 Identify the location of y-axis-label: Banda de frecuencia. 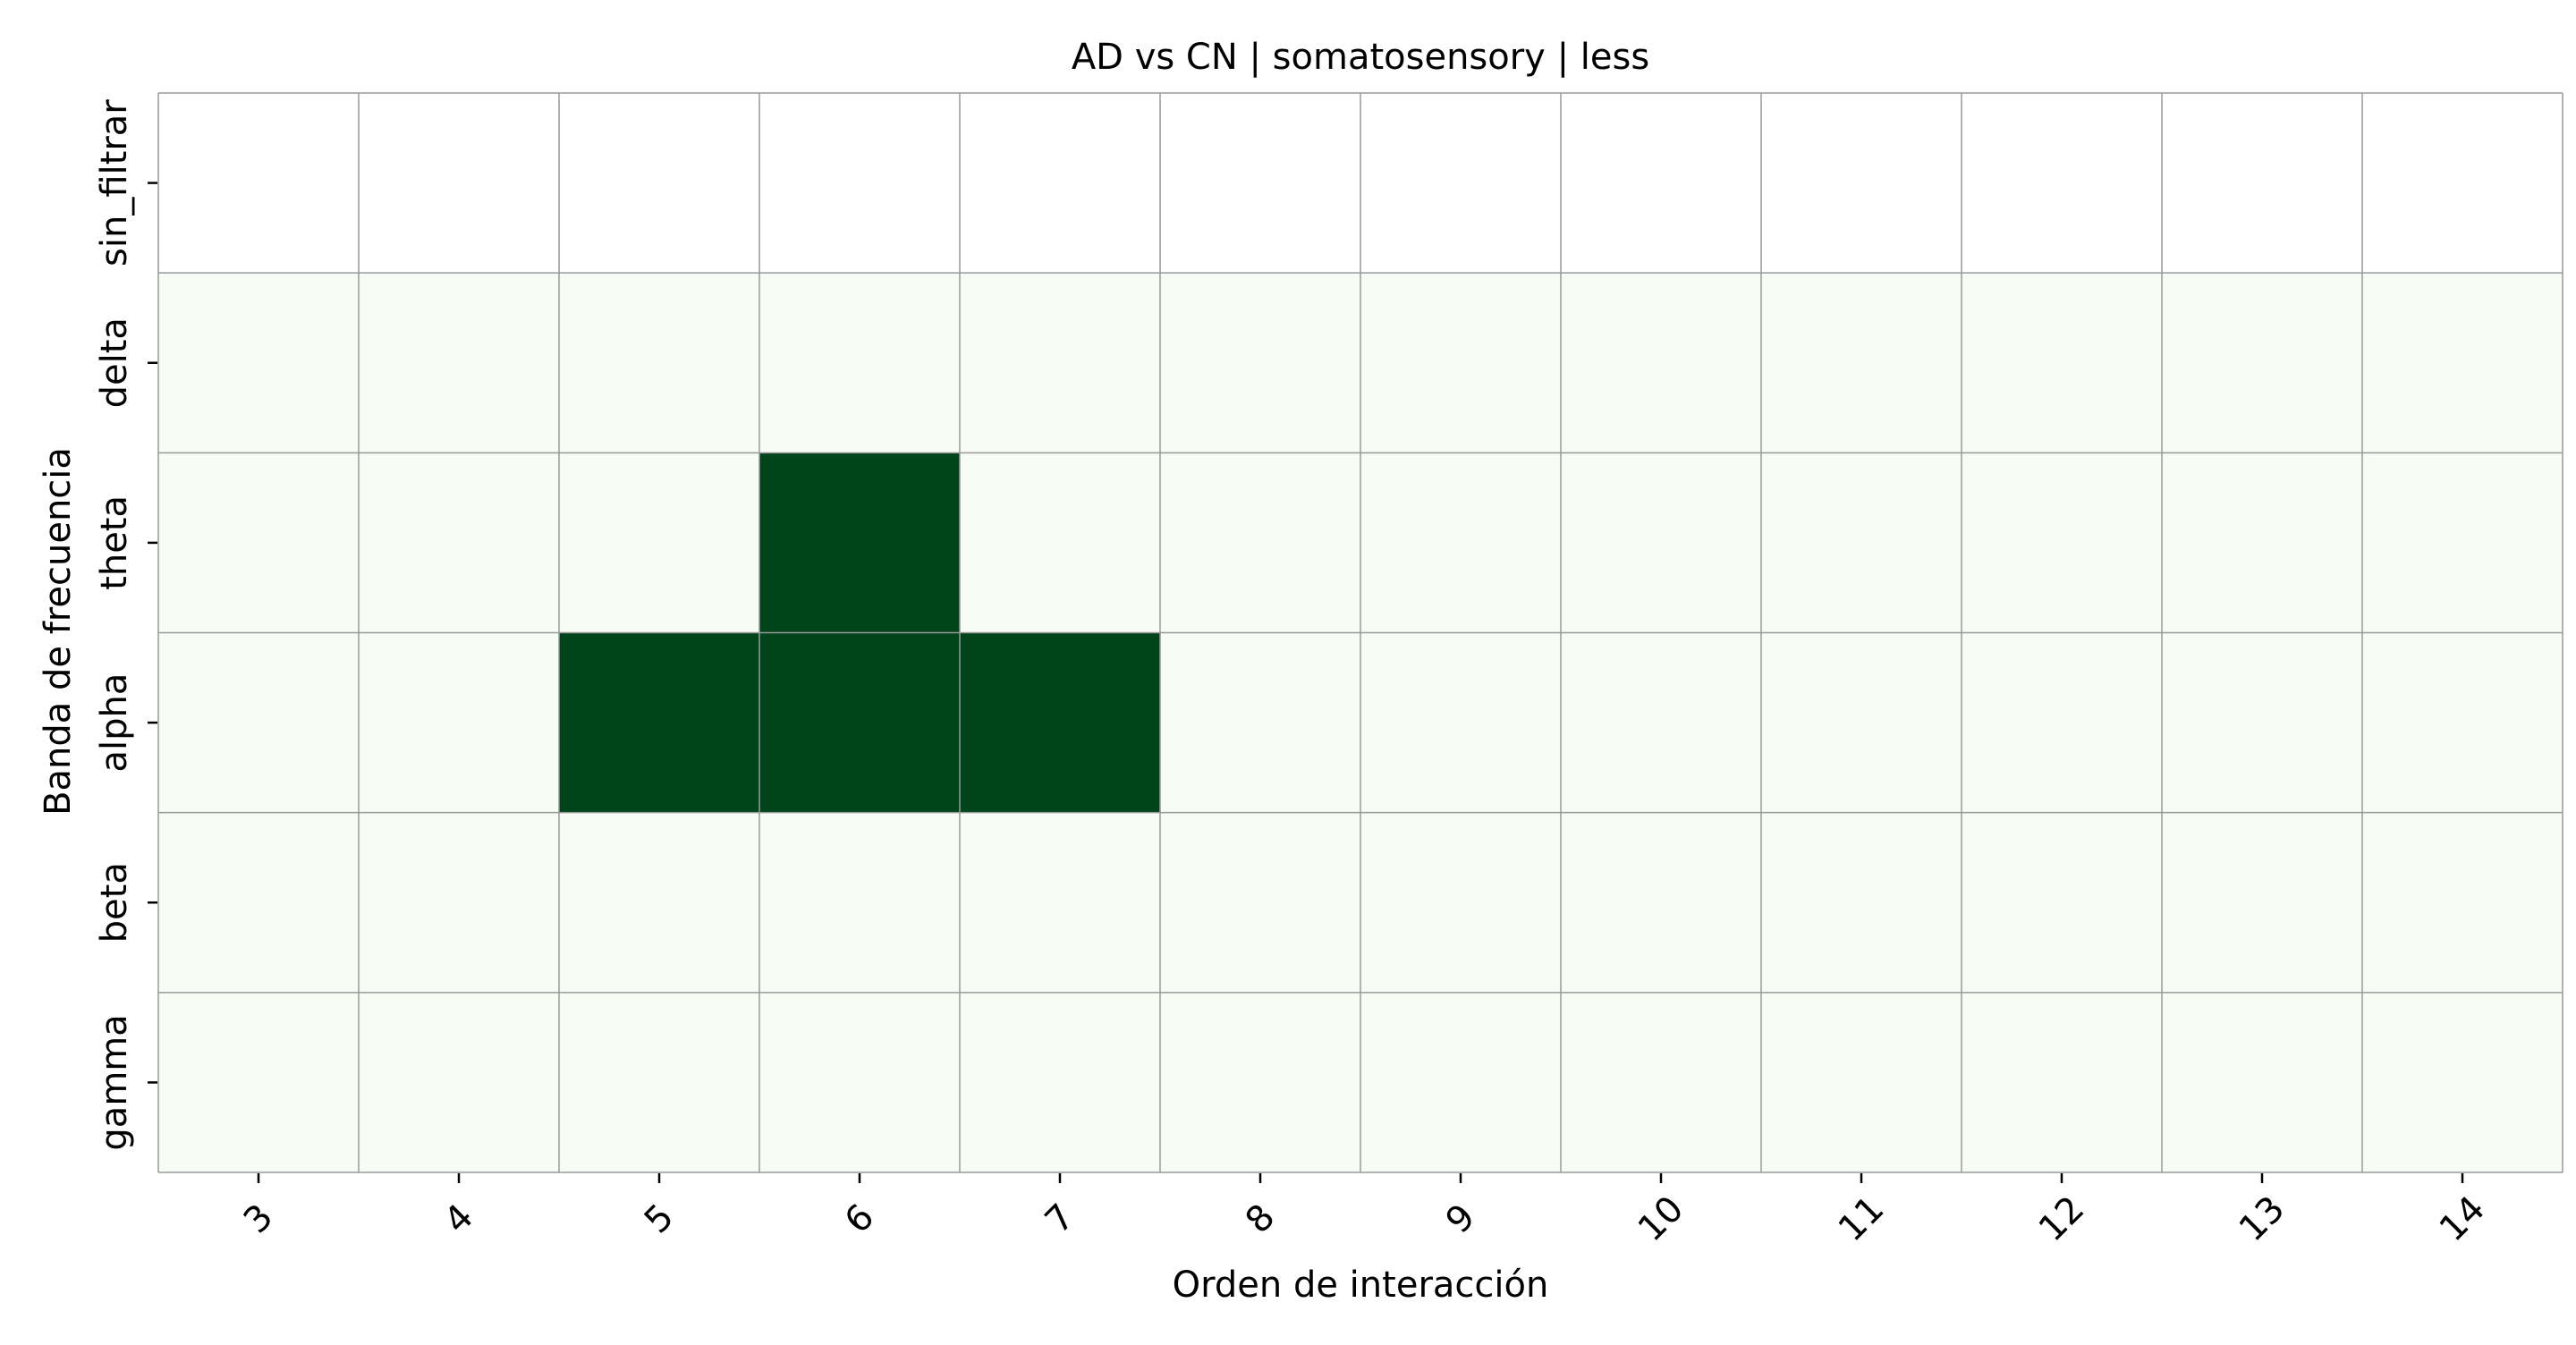
(58, 631).